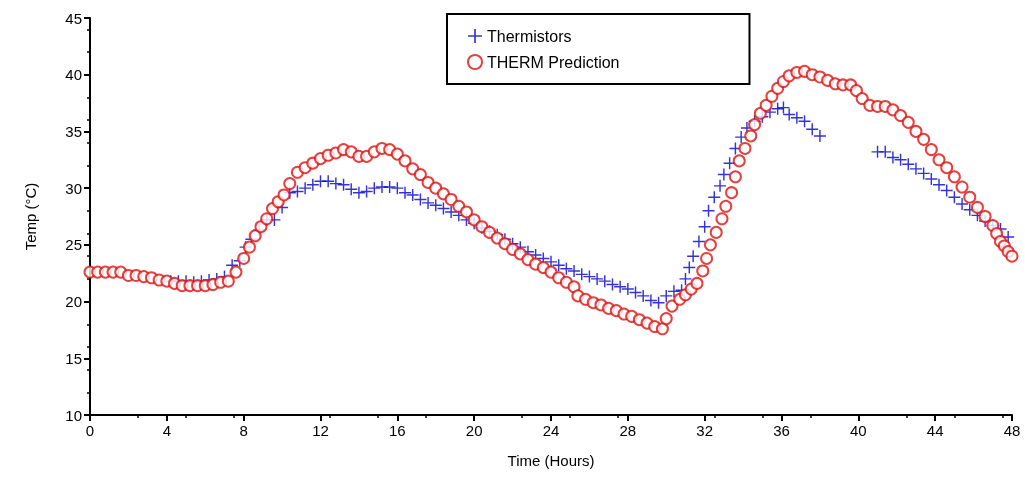  I want to click on y-tick-label: 20, so click(73, 302).